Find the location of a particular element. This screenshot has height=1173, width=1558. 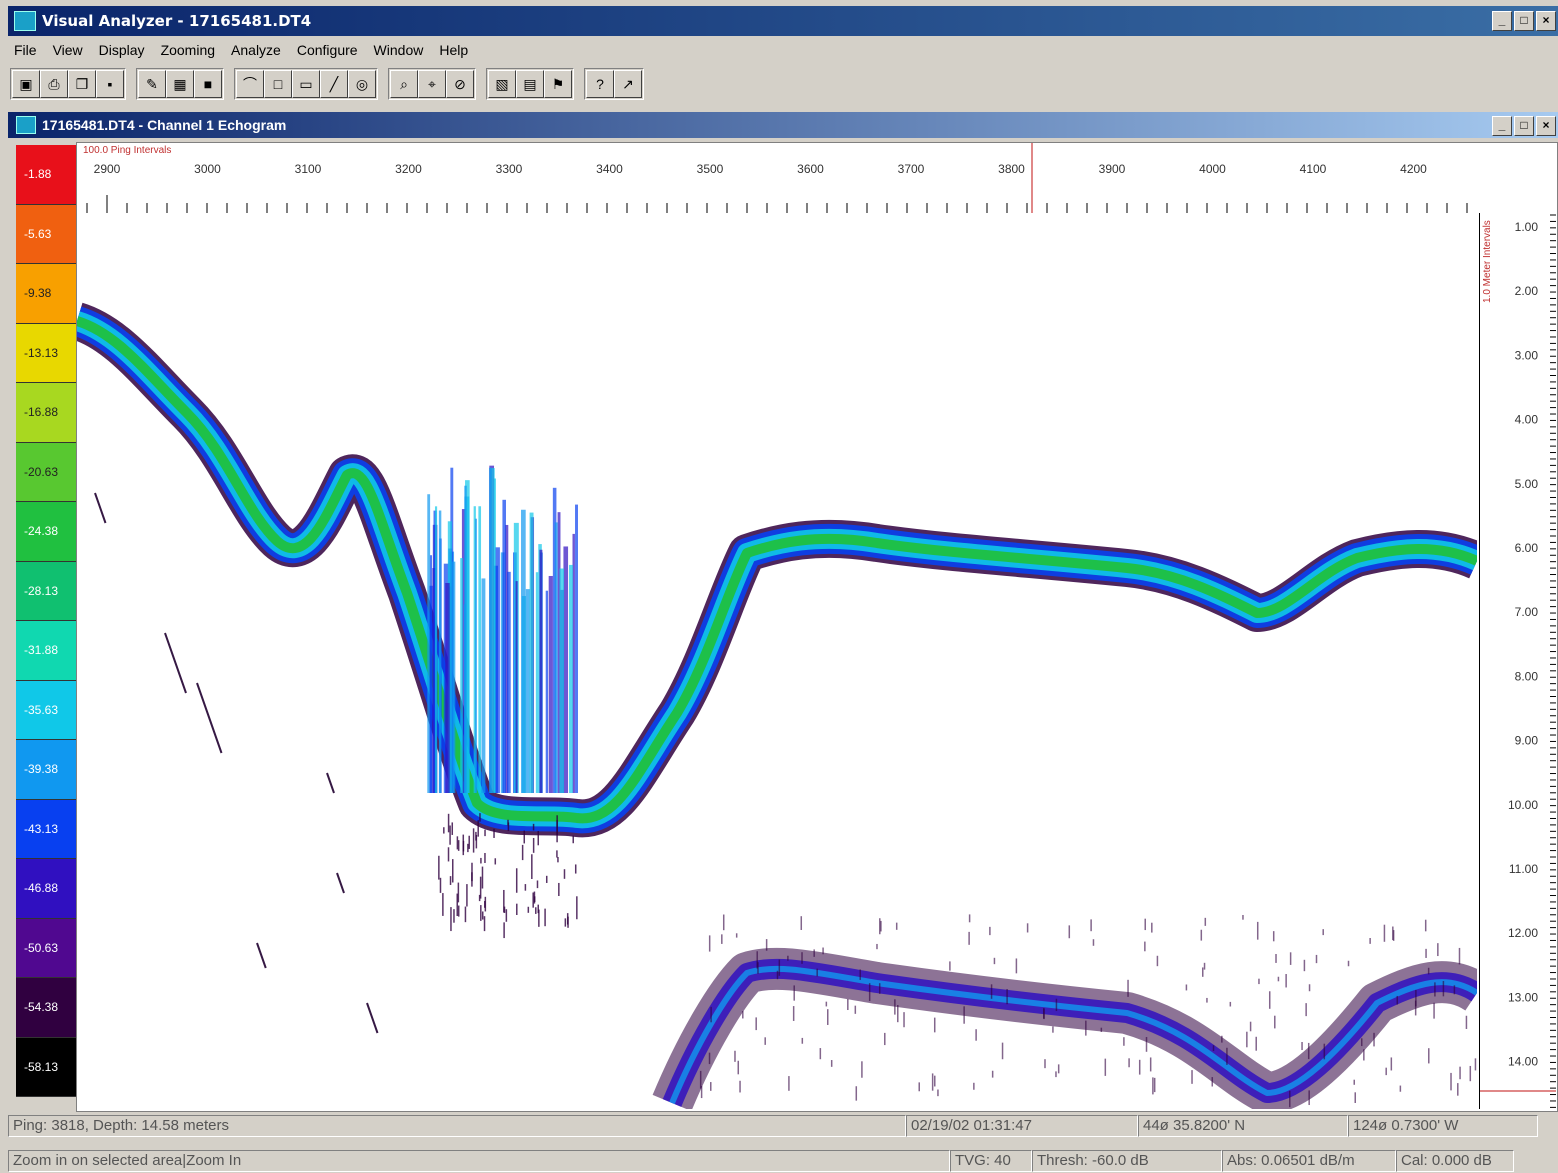

depth-tick-label: 2.00 is located at coordinates (1527, 291).